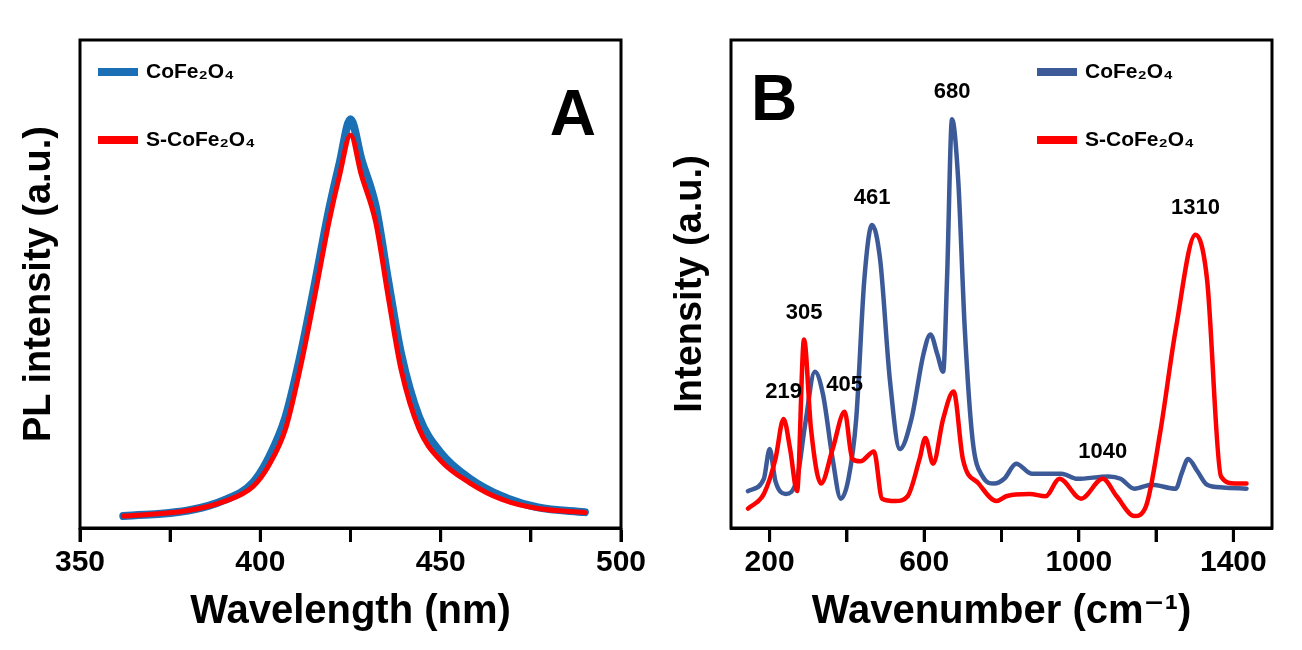  I want to click on annotation: 461, so click(872, 196).